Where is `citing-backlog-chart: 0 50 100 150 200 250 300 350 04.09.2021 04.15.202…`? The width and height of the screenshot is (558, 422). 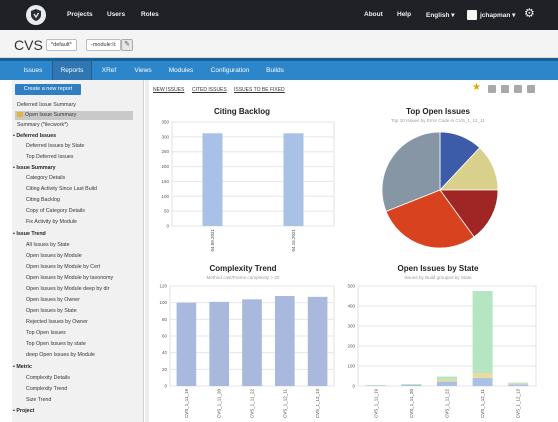
citing-backlog-chart: 0 50 100 150 200 250 300 350 04.09.2021 04.15.202… is located at coordinates (248, 186).